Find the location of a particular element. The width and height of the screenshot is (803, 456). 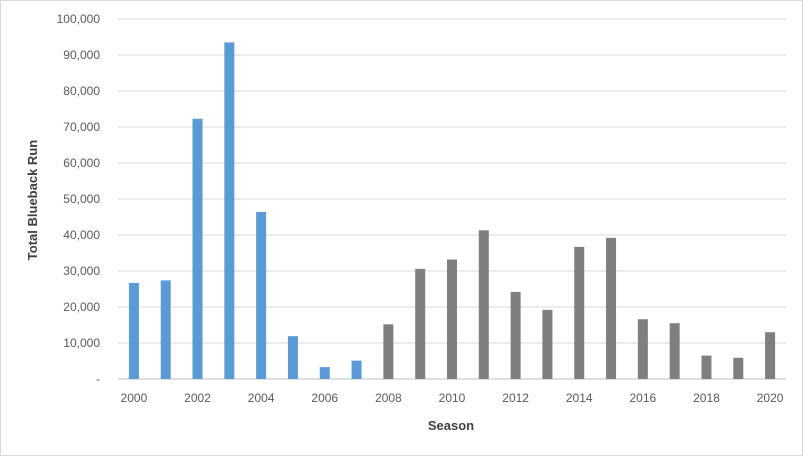

y-tick-label: 20,000 is located at coordinates (81, 307).